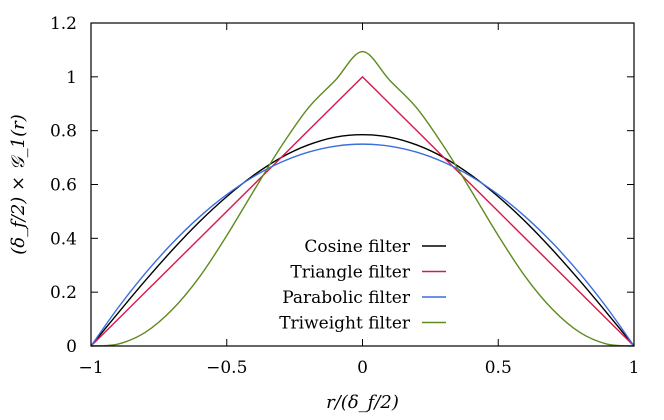 This screenshot has width=664, height=420. Describe the element at coordinates (18, 184) in the screenshot. I see `y-axis-label: (δ_f/2) × 𝒢_1(r)` at that location.